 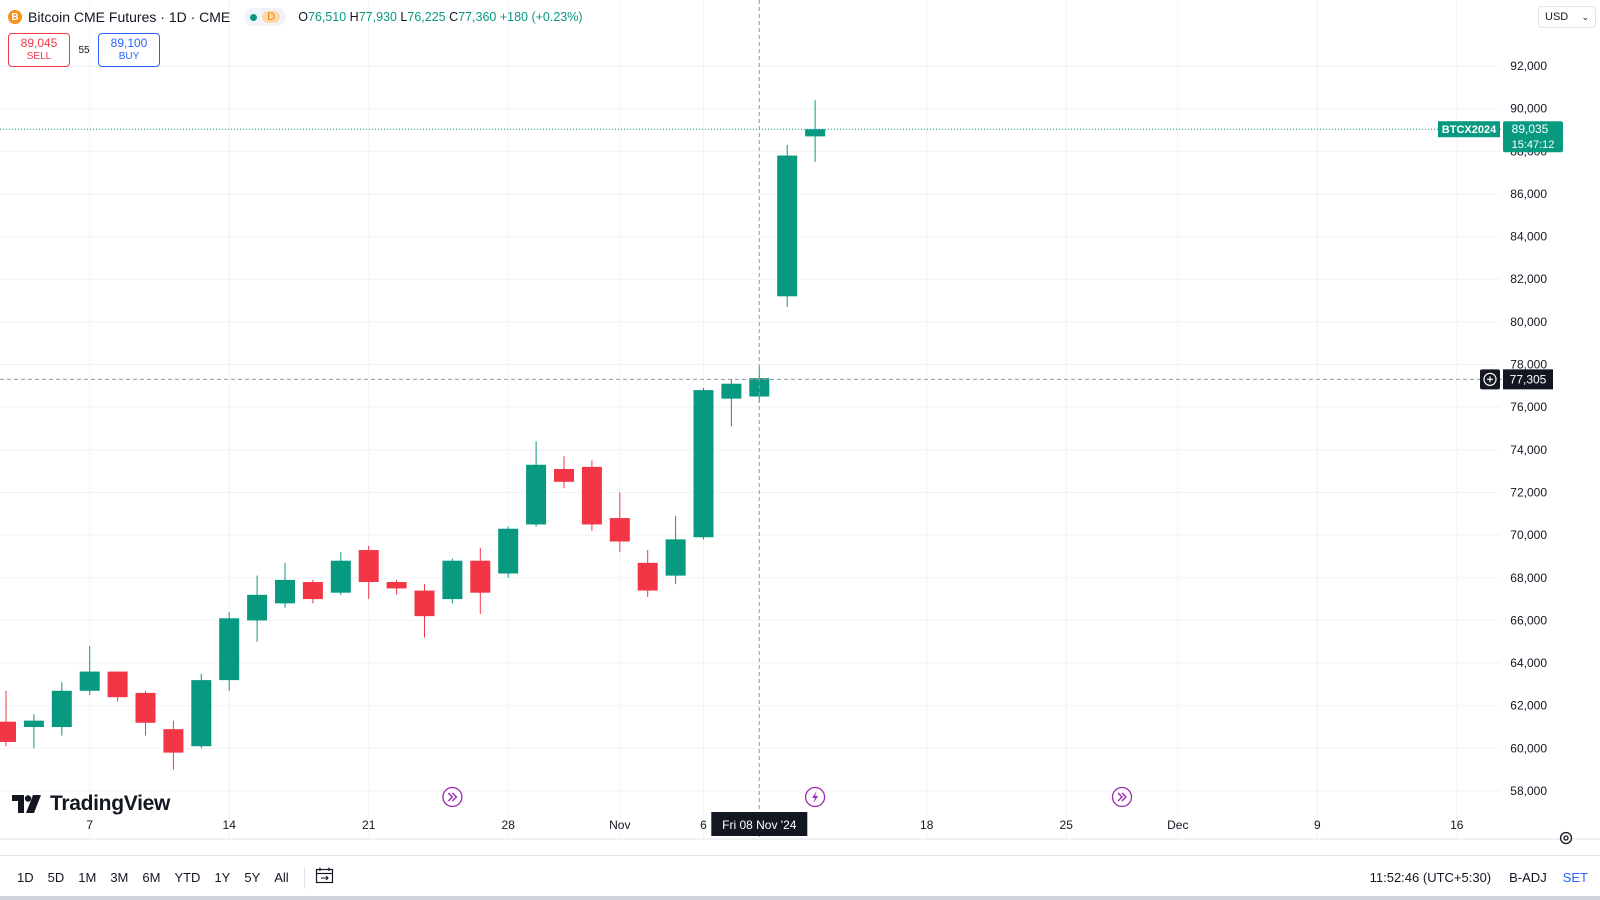 I want to click on price-tick-label: 84,000, so click(x=1528, y=237).